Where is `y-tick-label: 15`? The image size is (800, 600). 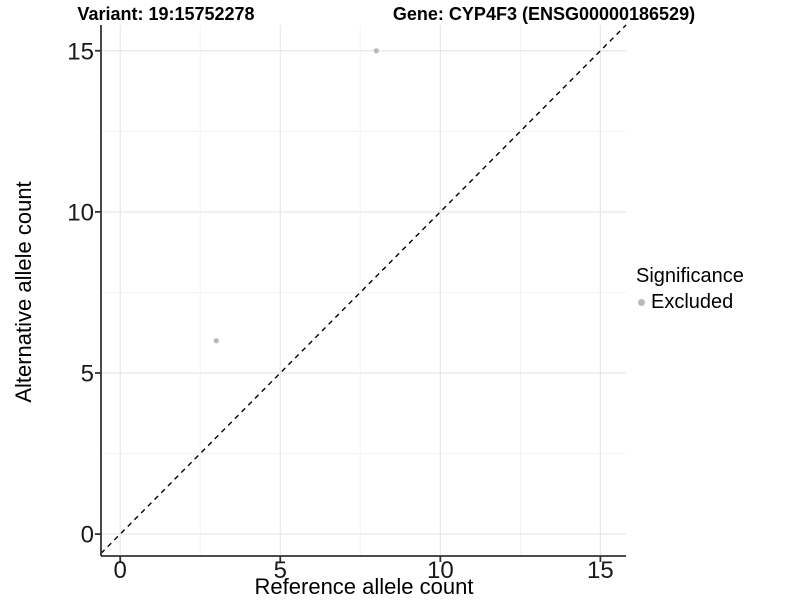
y-tick-label: 15 is located at coordinates (80, 51).